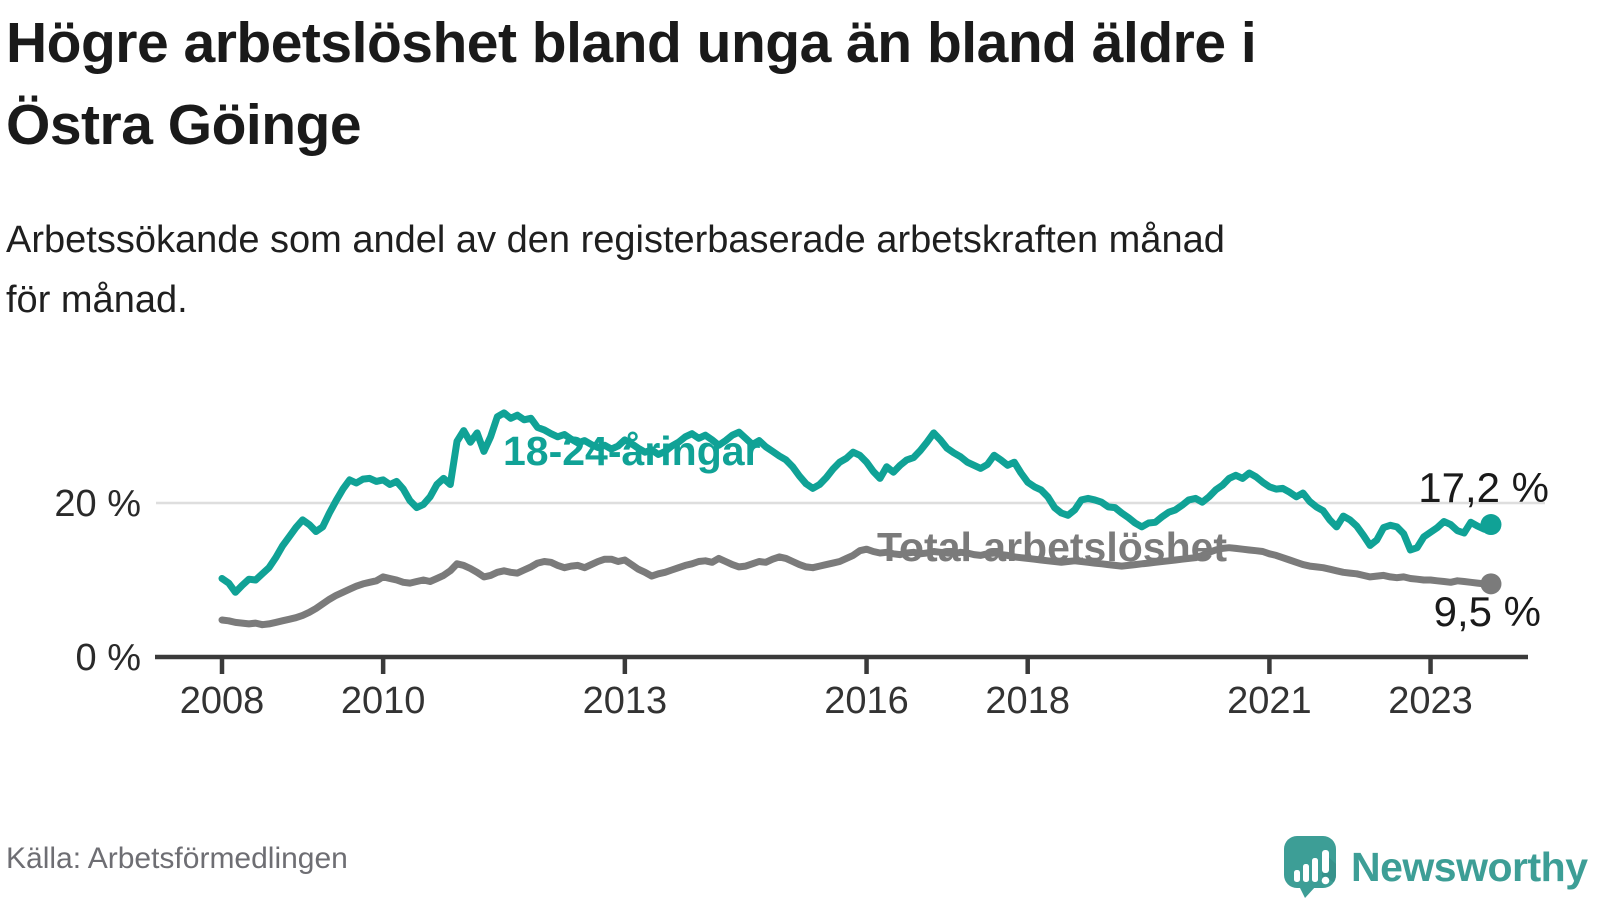  What do you see at coordinates (1469, 867) in the screenshot?
I see `brand-name: Newsworthy` at bounding box center [1469, 867].